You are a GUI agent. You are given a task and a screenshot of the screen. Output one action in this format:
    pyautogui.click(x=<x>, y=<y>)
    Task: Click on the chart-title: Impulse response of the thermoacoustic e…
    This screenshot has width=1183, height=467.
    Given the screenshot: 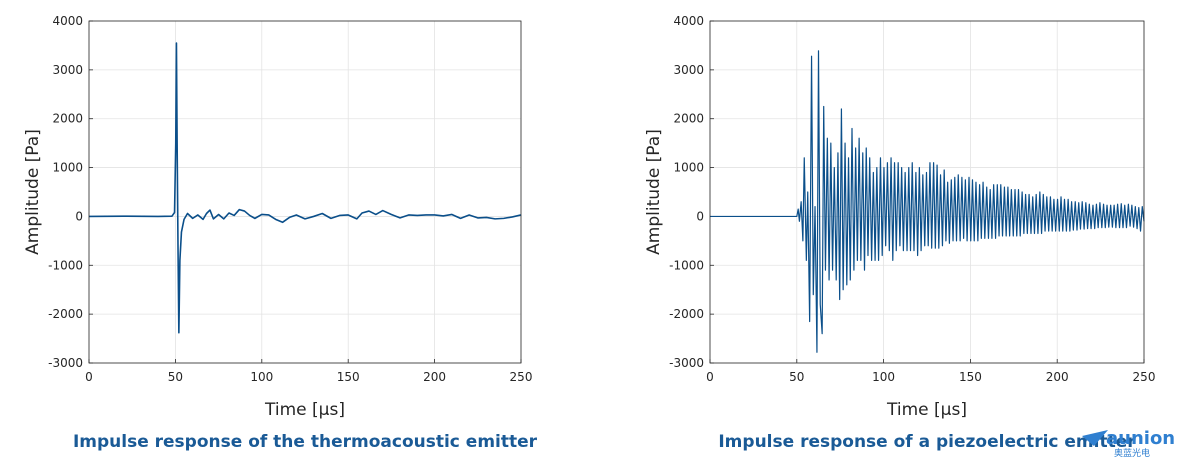 What is the action you would take?
    pyautogui.click(x=305, y=442)
    